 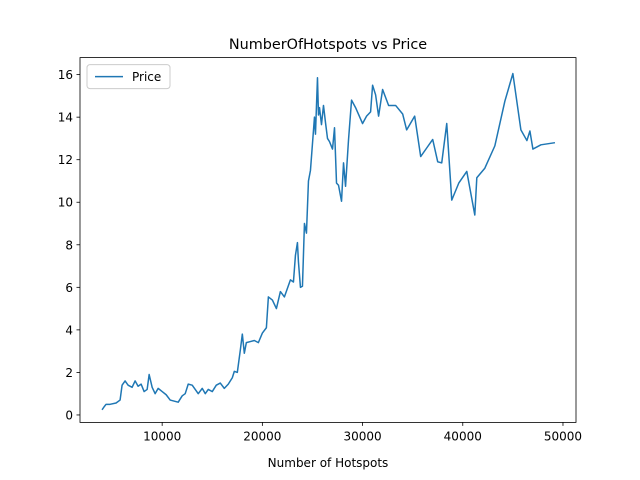 What do you see at coordinates (563, 436) in the screenshot?
I see `x-tick-label: 50000` at bounding box center [563, 436].